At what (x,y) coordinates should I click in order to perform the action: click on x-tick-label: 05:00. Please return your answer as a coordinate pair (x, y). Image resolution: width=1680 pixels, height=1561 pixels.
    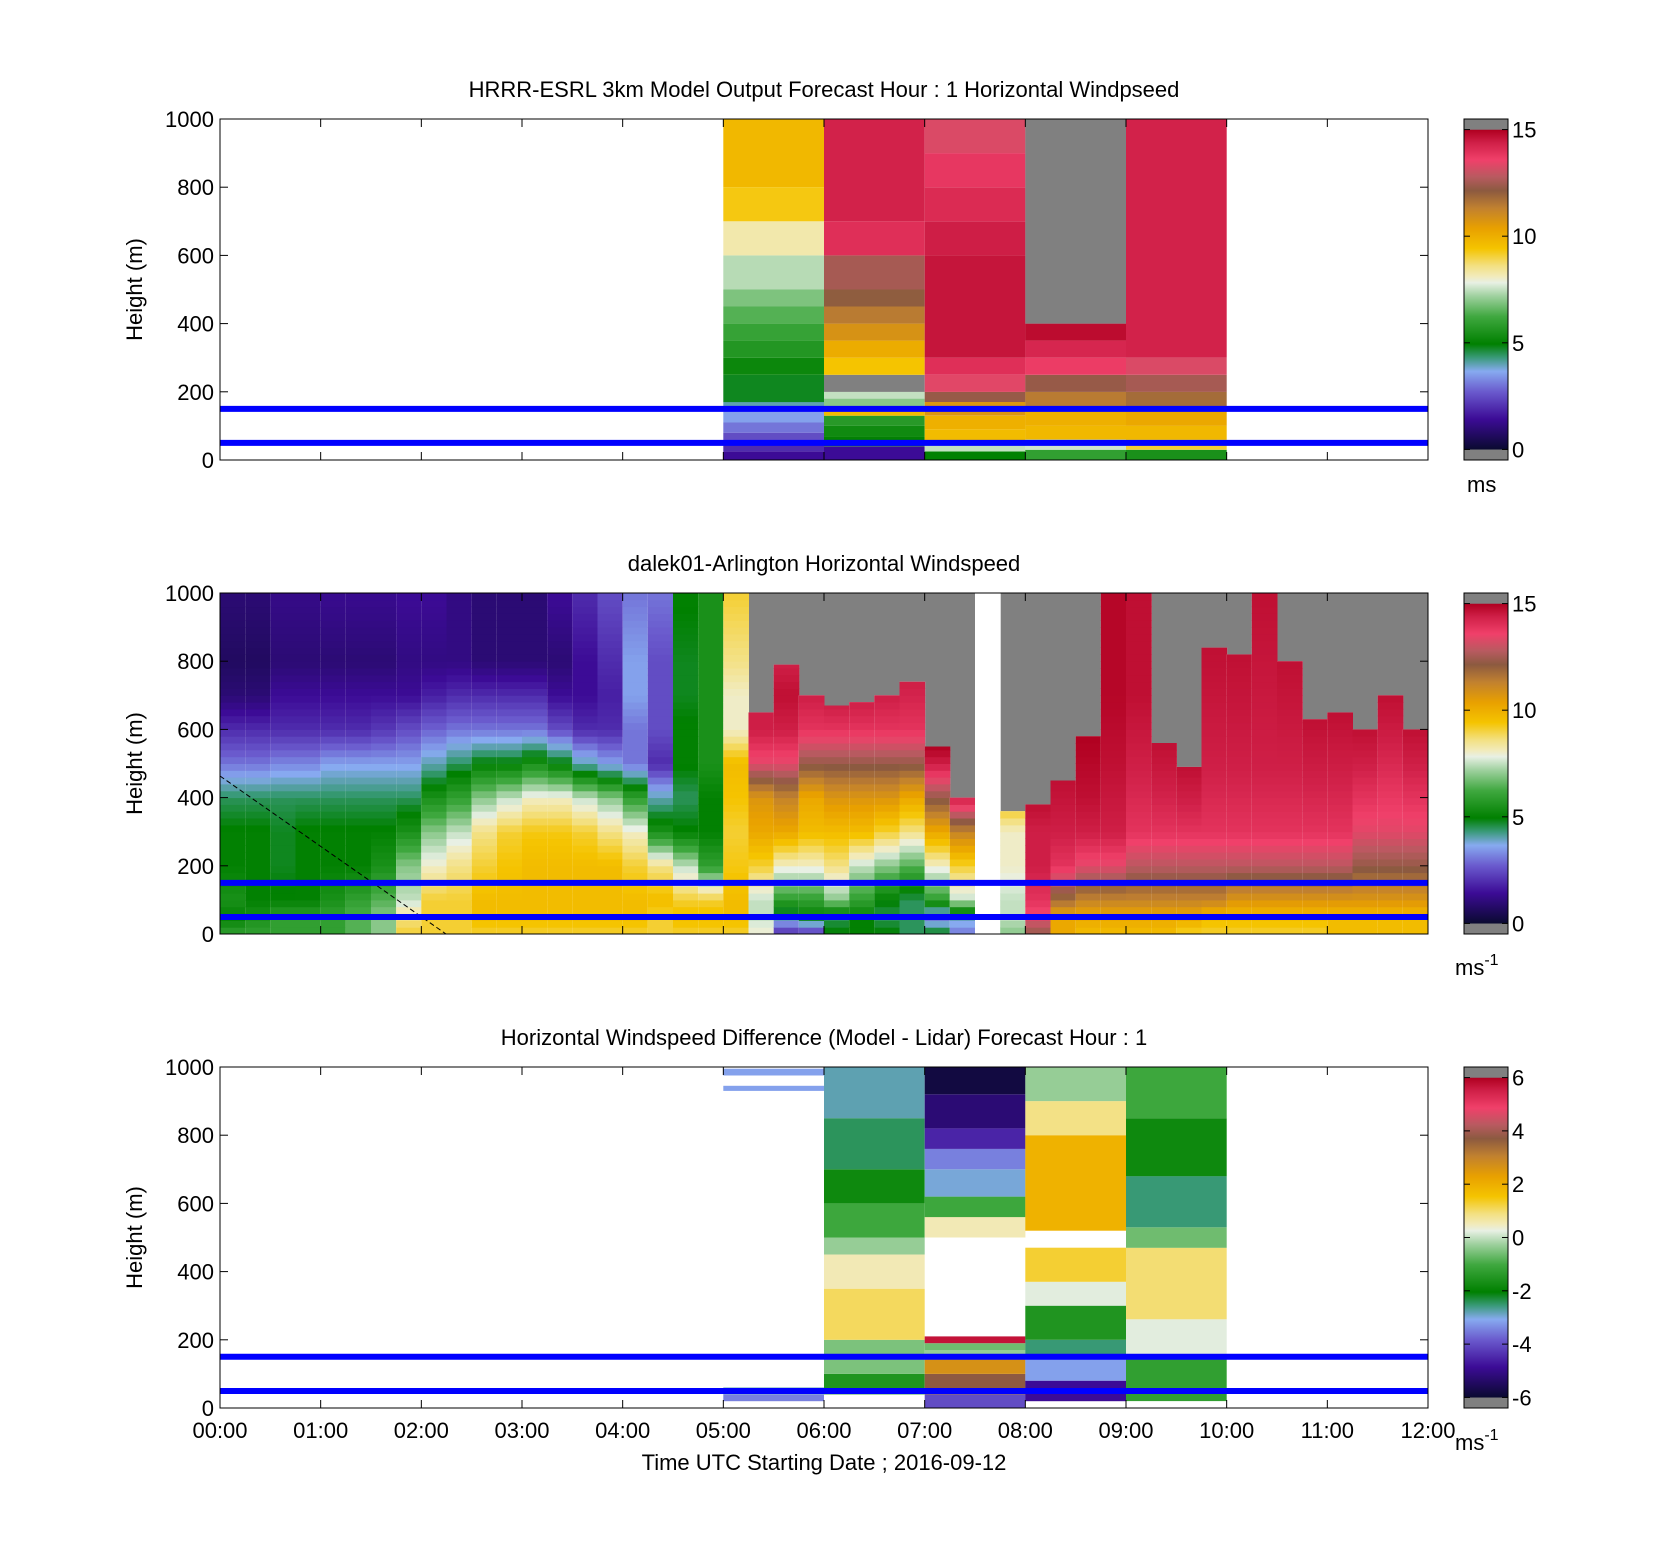
    Looking at the image, I should click on (723, 1430).